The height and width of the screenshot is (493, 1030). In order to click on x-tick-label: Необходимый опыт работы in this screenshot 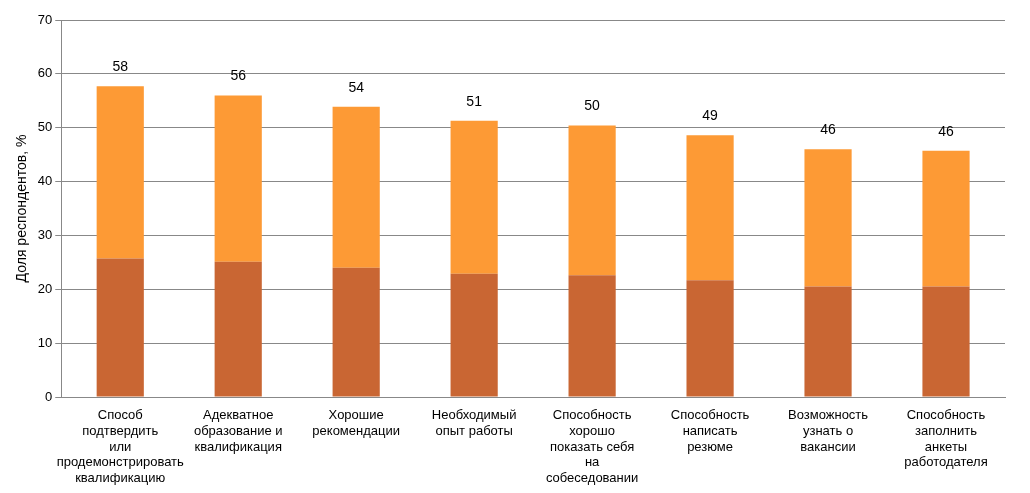, I will do `click(474, 422)`.